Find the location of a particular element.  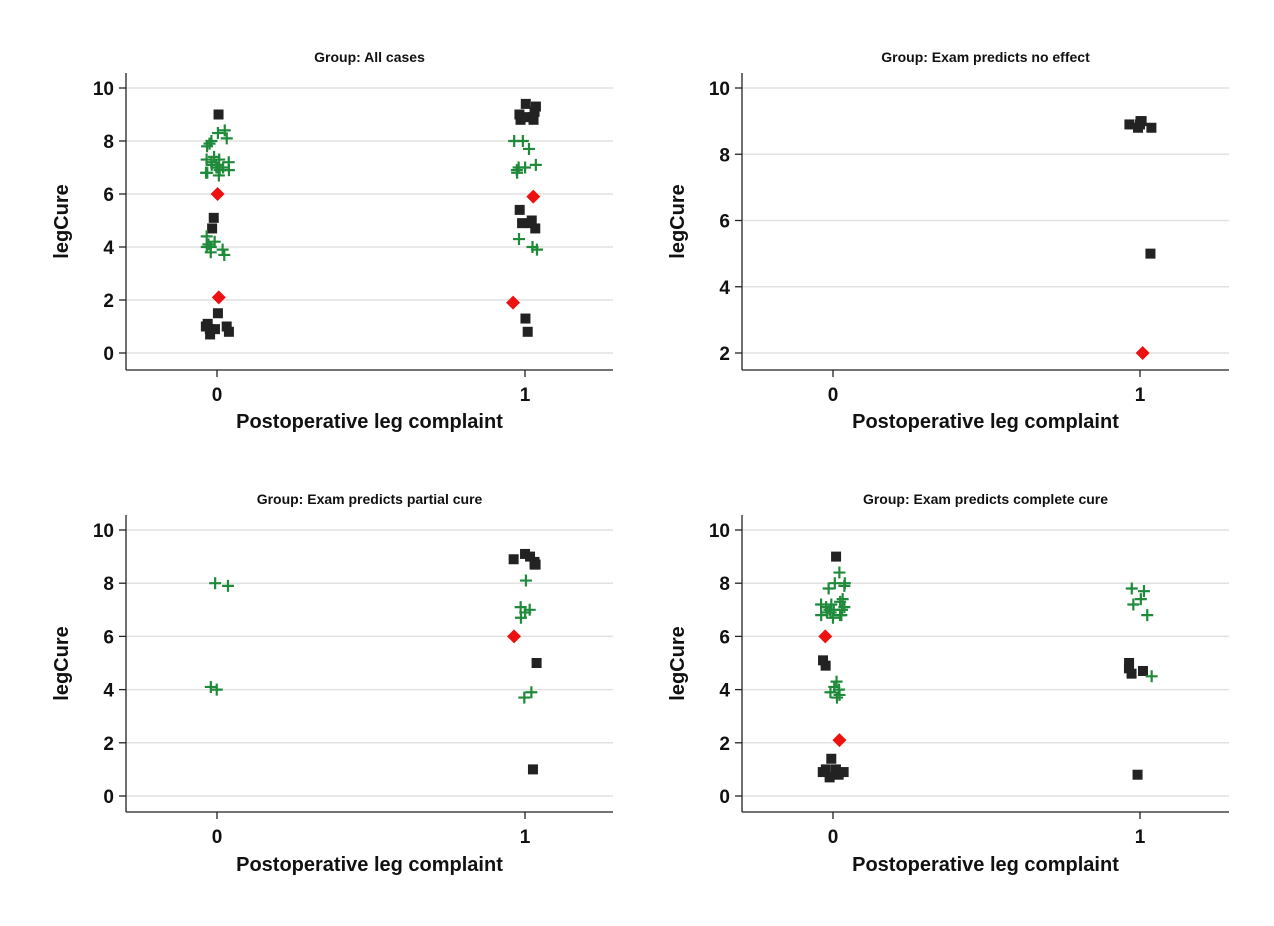

y-tick-label: 6 is located at coordinates (108, 195).